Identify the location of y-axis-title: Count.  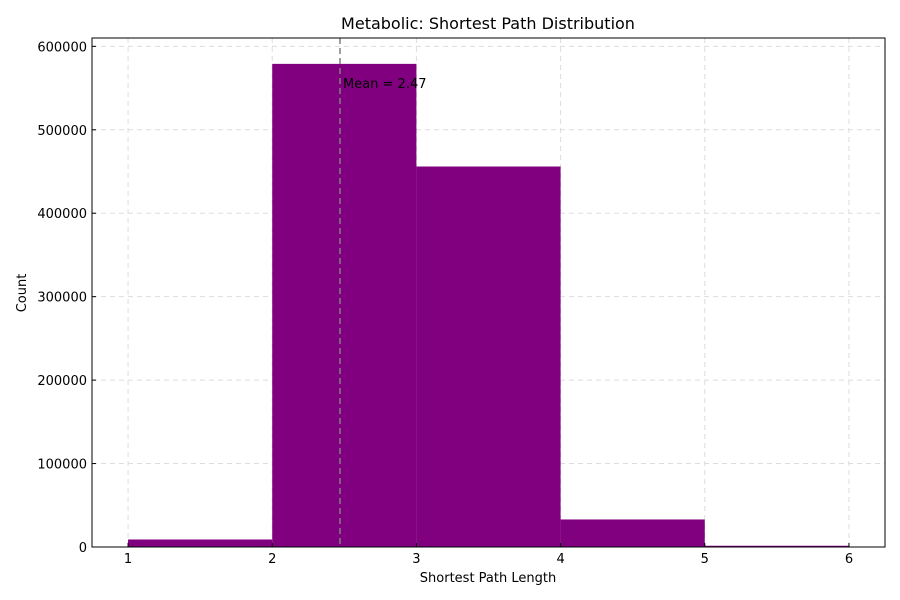
(22, 293).